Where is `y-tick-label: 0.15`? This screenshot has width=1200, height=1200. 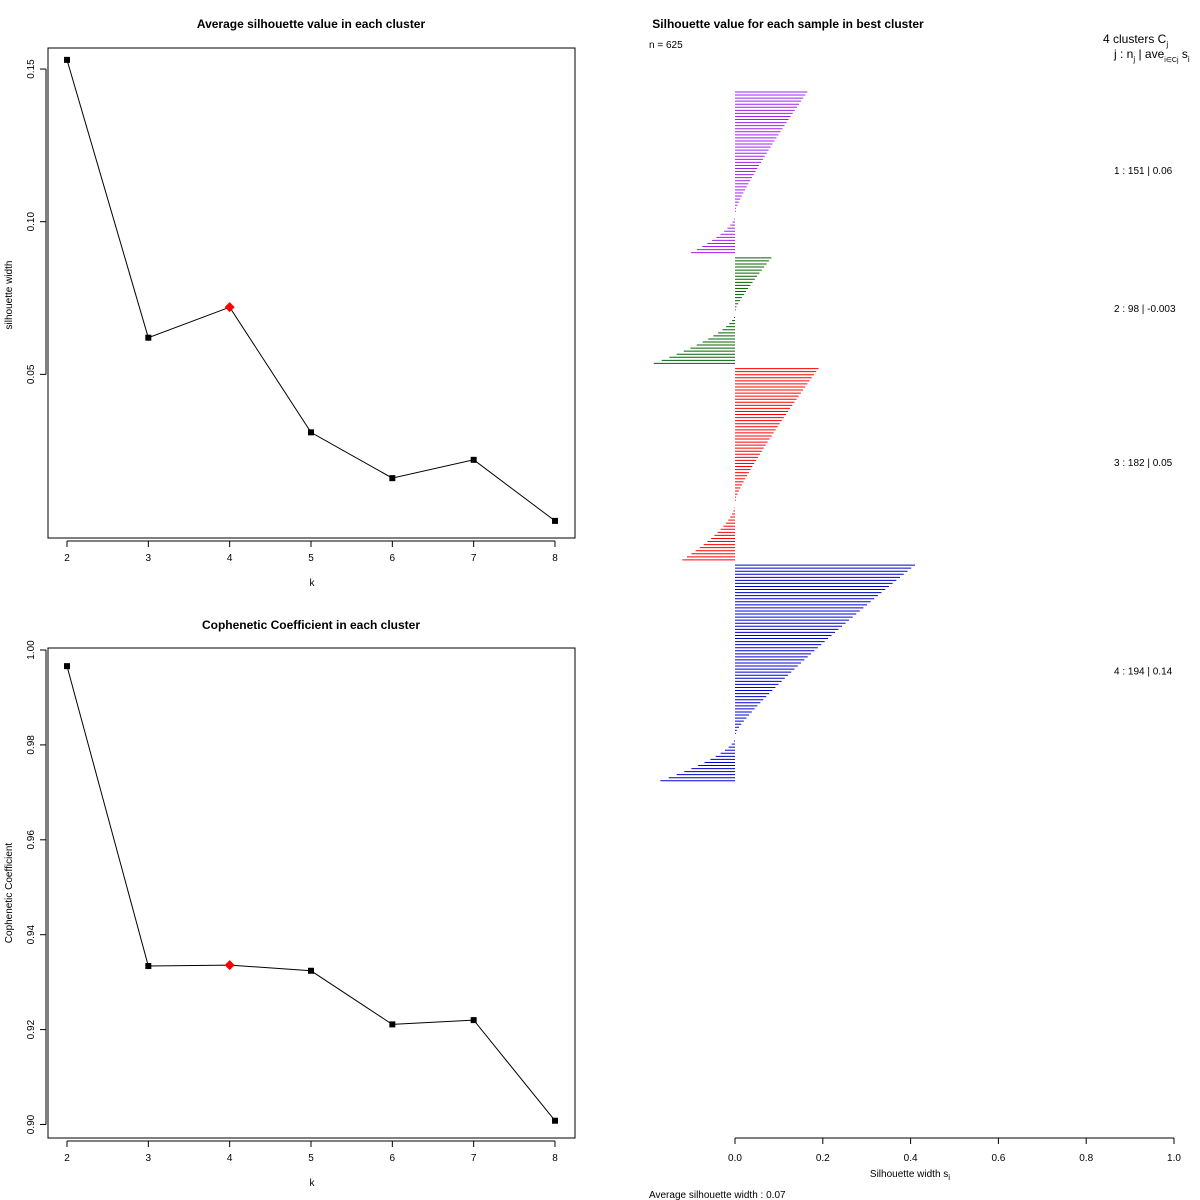 y-tick-label: 0.15 is located at coordinates (31, 69).